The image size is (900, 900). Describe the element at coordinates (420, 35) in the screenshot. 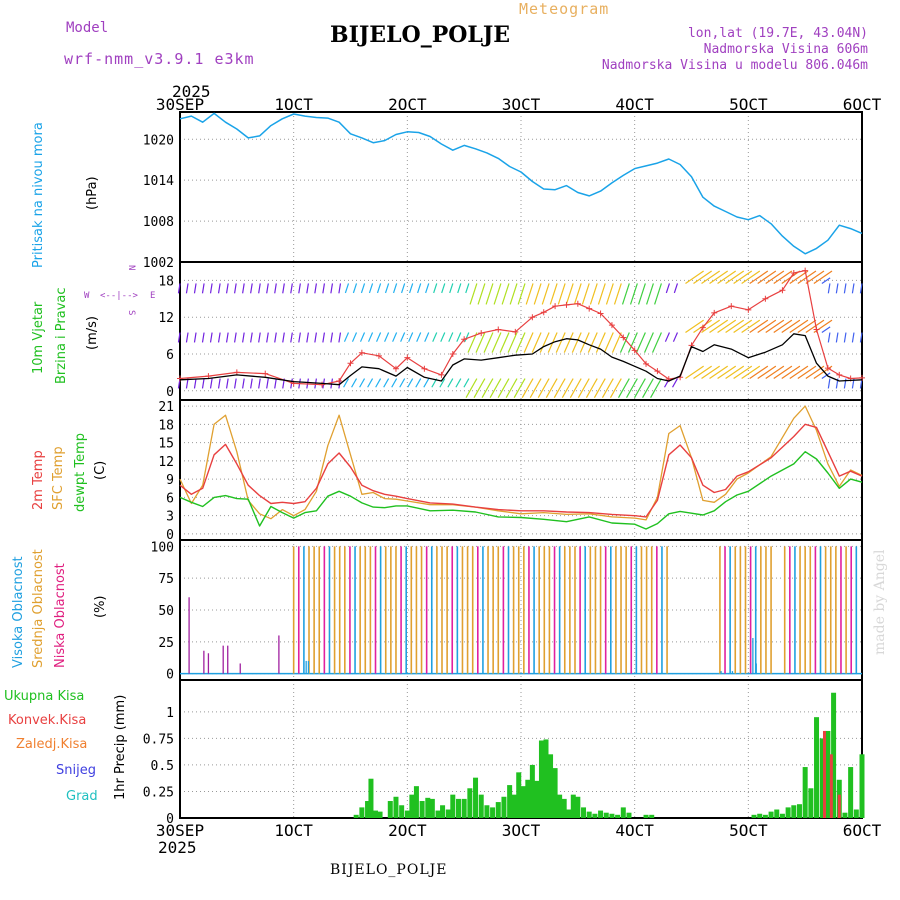

I see `station-title: BIJELO_POLJE` at that location.